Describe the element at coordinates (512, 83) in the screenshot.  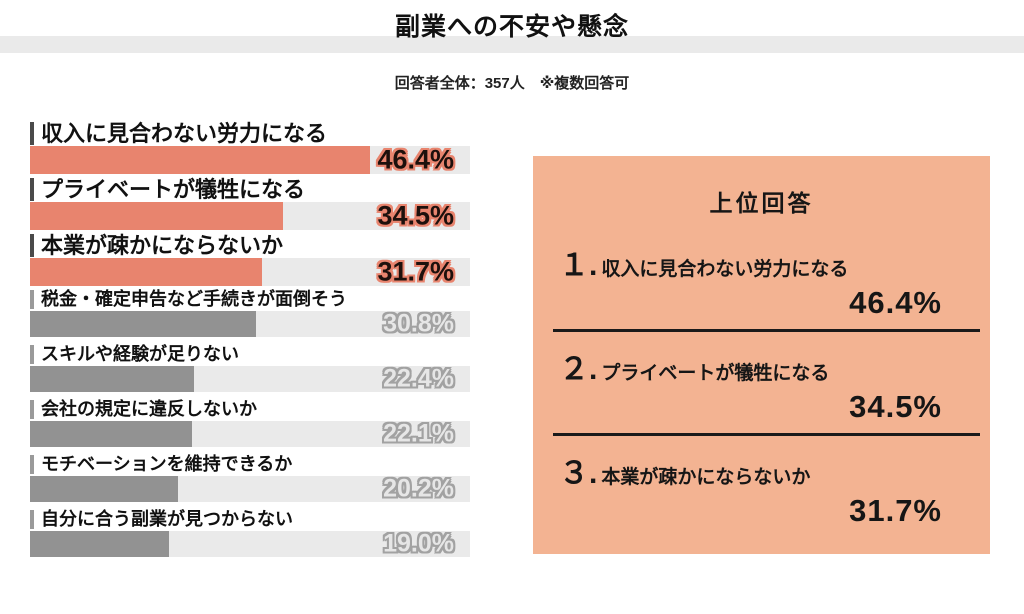
I see `respondents-note: 回答者全体：357人 ※複数回答可` at that location.